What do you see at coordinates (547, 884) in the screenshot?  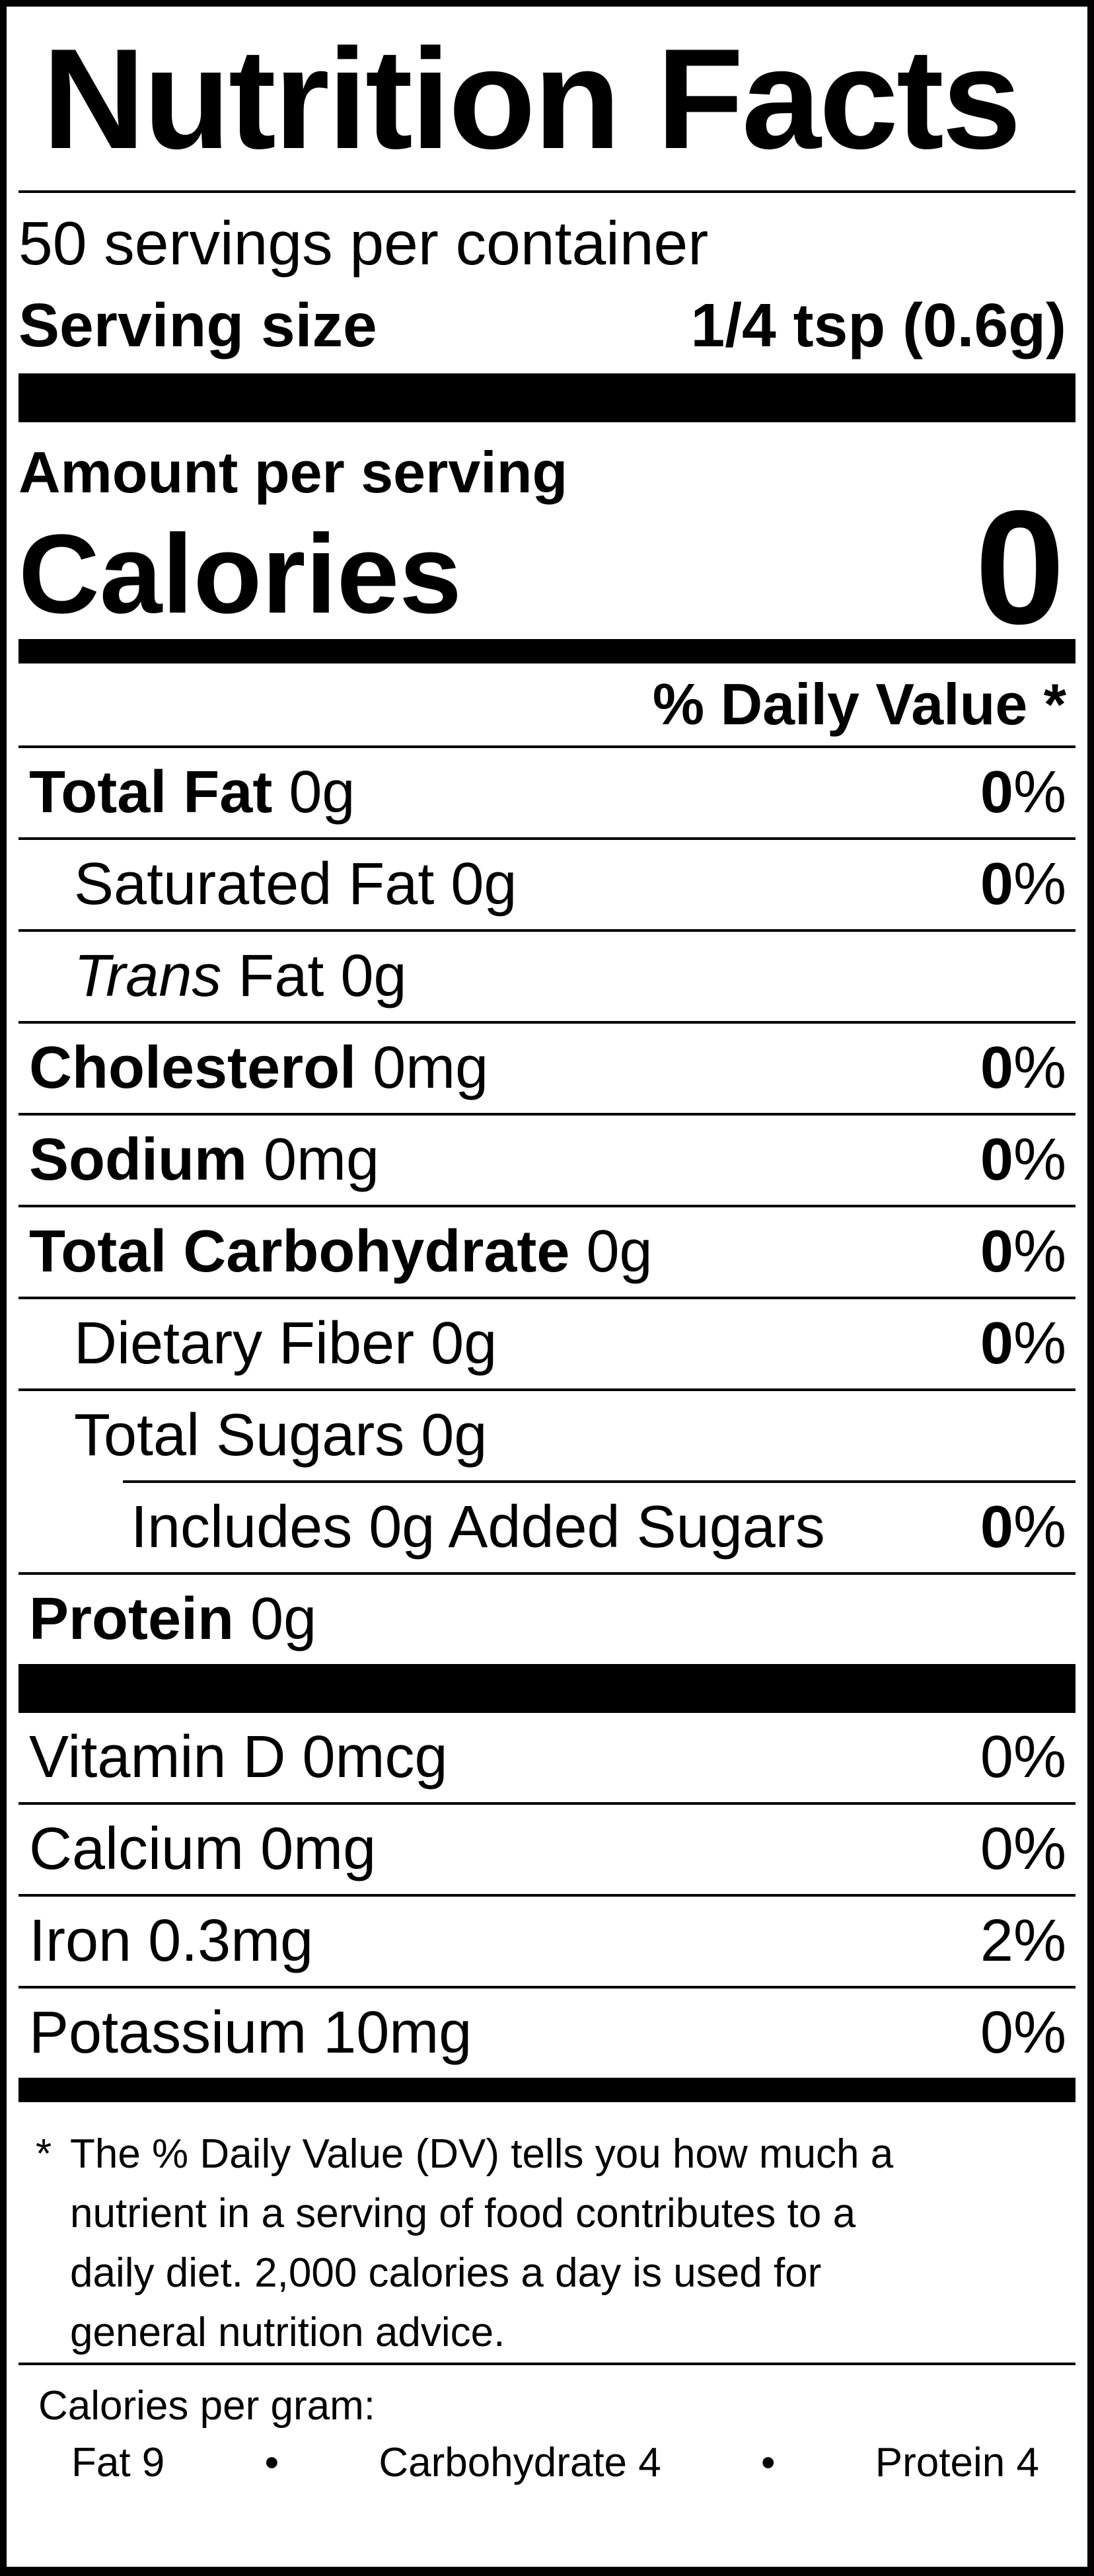 I see `nutrient-row: Saturated Fat 0g 0%` at bounding box center [547, 884].